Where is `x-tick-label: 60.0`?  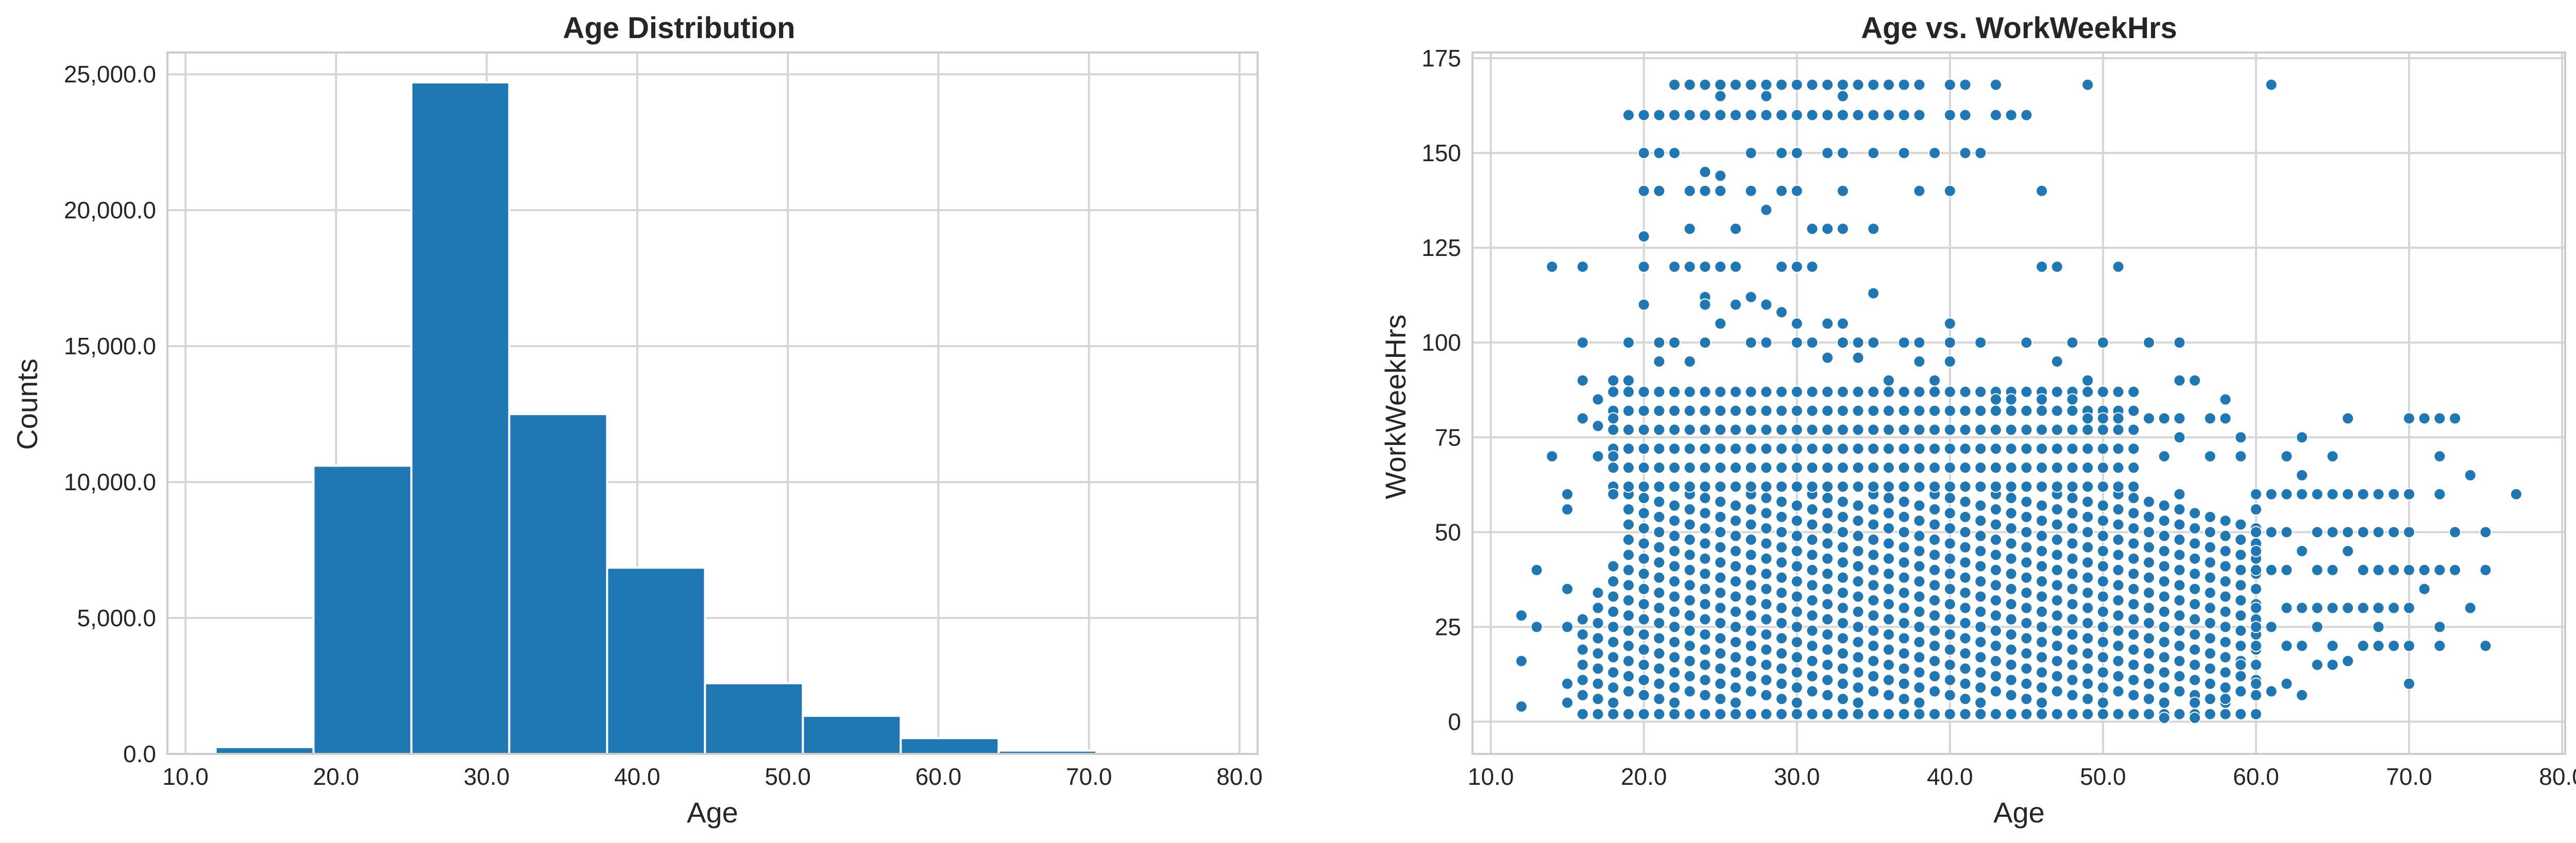
x-tick-label: 60.0 is located at coordinates (2256, 776).